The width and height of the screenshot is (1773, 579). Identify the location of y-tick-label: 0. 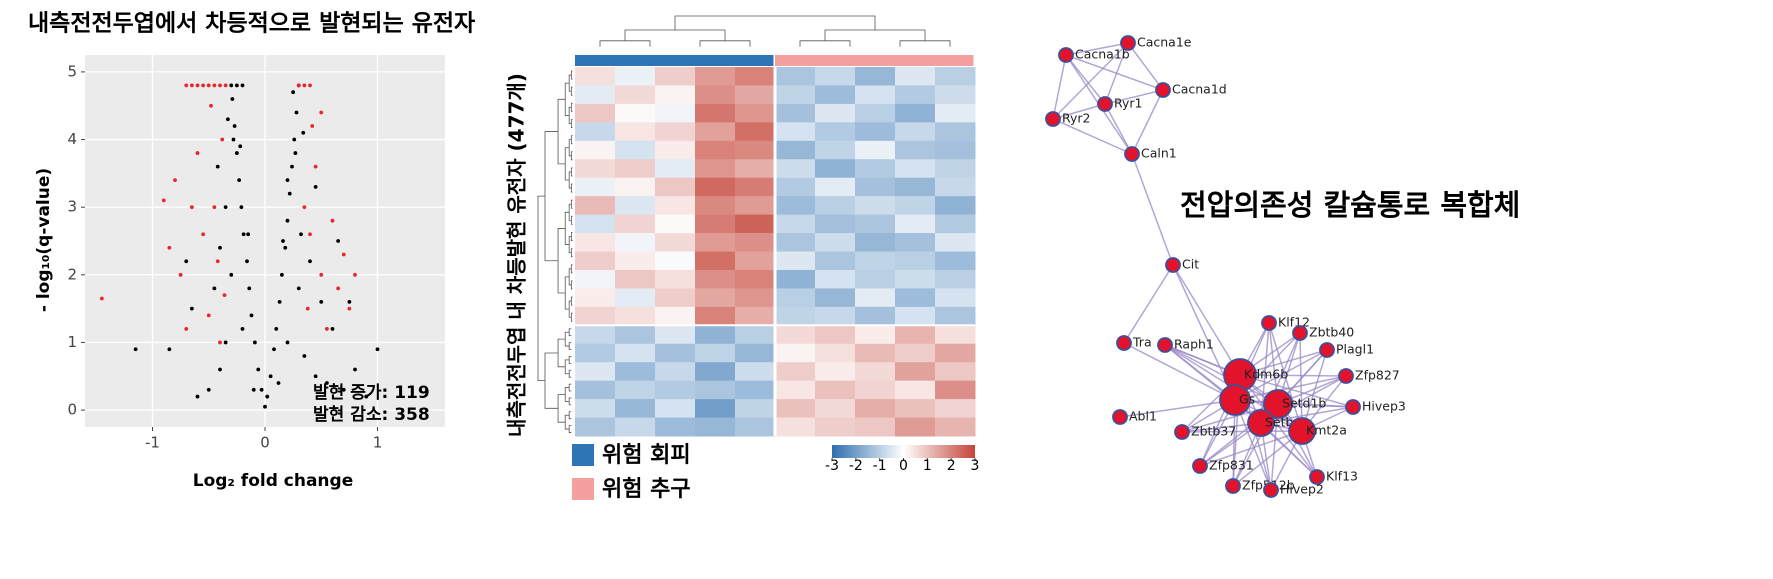
(72, 410).